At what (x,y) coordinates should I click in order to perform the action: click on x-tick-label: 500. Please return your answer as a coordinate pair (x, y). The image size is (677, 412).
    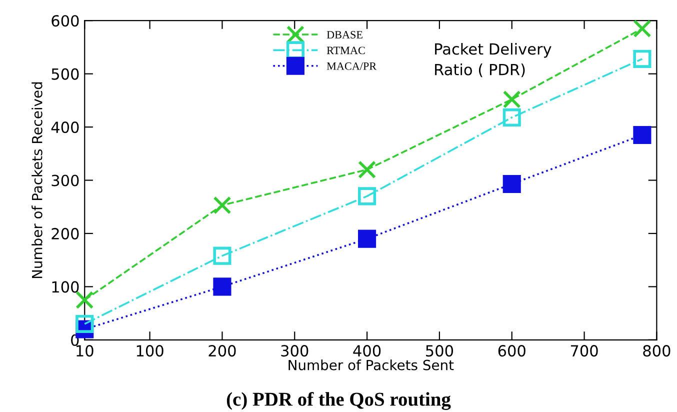
    Looking at the image, I should click on (440, 351).